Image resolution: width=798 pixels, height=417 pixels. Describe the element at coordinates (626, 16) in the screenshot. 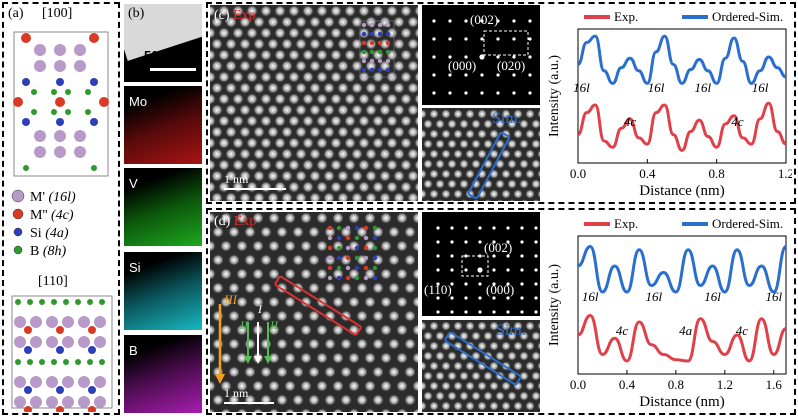

I see `legend-label: Exp.` at that location.